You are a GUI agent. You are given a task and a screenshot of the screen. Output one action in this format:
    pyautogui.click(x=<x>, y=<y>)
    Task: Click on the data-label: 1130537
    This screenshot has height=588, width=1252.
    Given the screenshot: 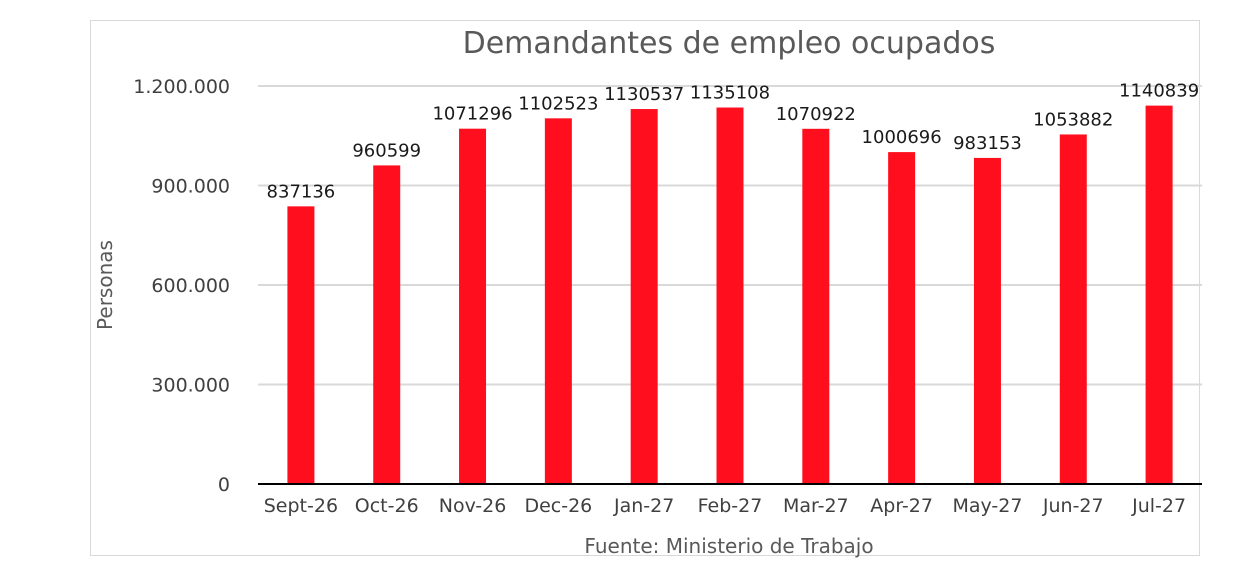 What is the action you would take?
    pyautogui.click(x=644, y=94)
    